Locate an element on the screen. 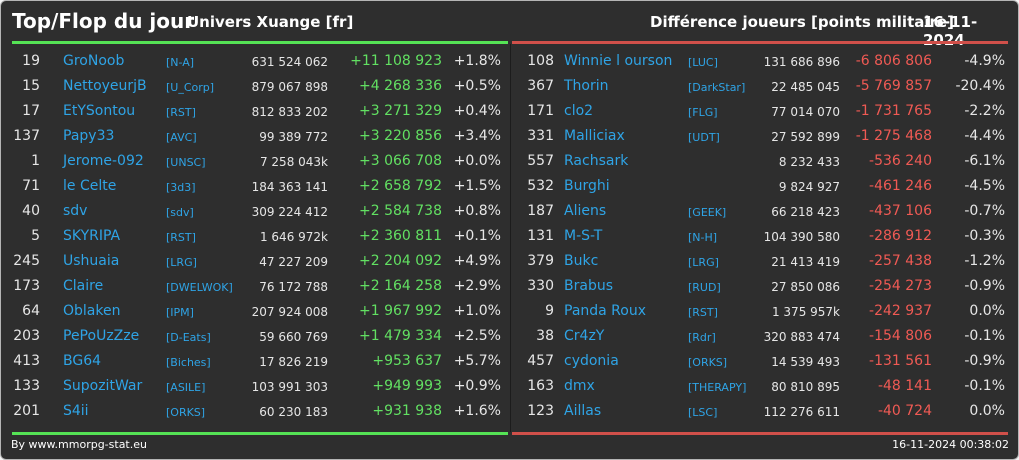 Image resolution: width=1019 pixels, height=460 pixels. flop-row: 123 Aillas [LSC] 112 276 611 -40 724 0.0% is located at coordinates (756, 410).